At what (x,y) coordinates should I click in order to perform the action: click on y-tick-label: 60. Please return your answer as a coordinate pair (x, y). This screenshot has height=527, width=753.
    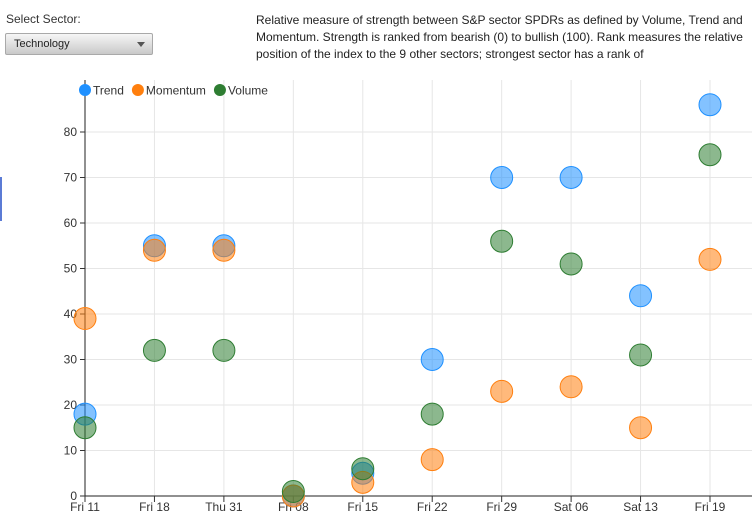
    Looking at the image, I should click on (71, 223).